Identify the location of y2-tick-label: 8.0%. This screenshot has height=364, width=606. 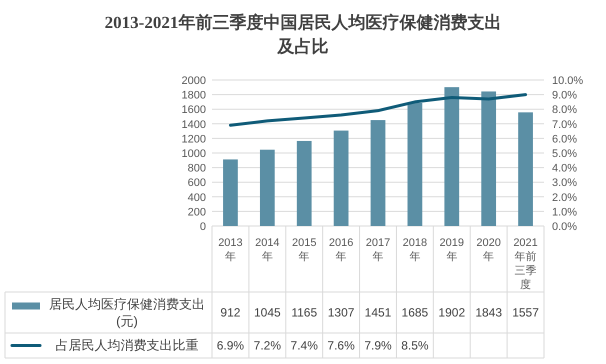
(565, 110).